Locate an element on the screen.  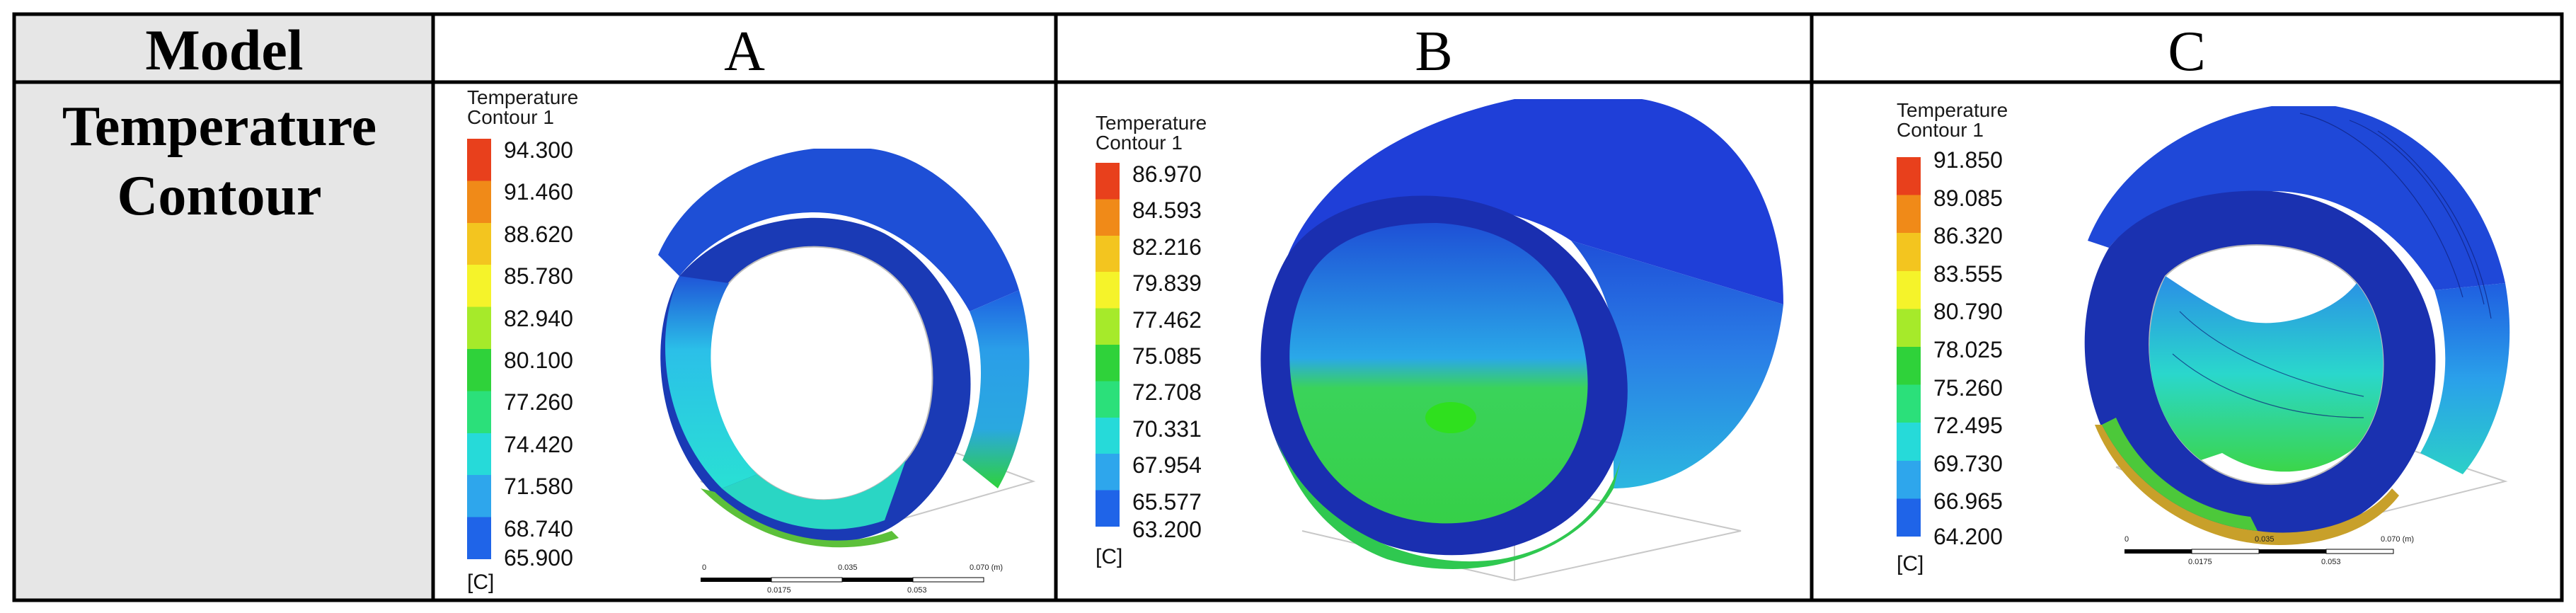
panel-b-tick: 72.708 is located at coordinates (1167, 392).